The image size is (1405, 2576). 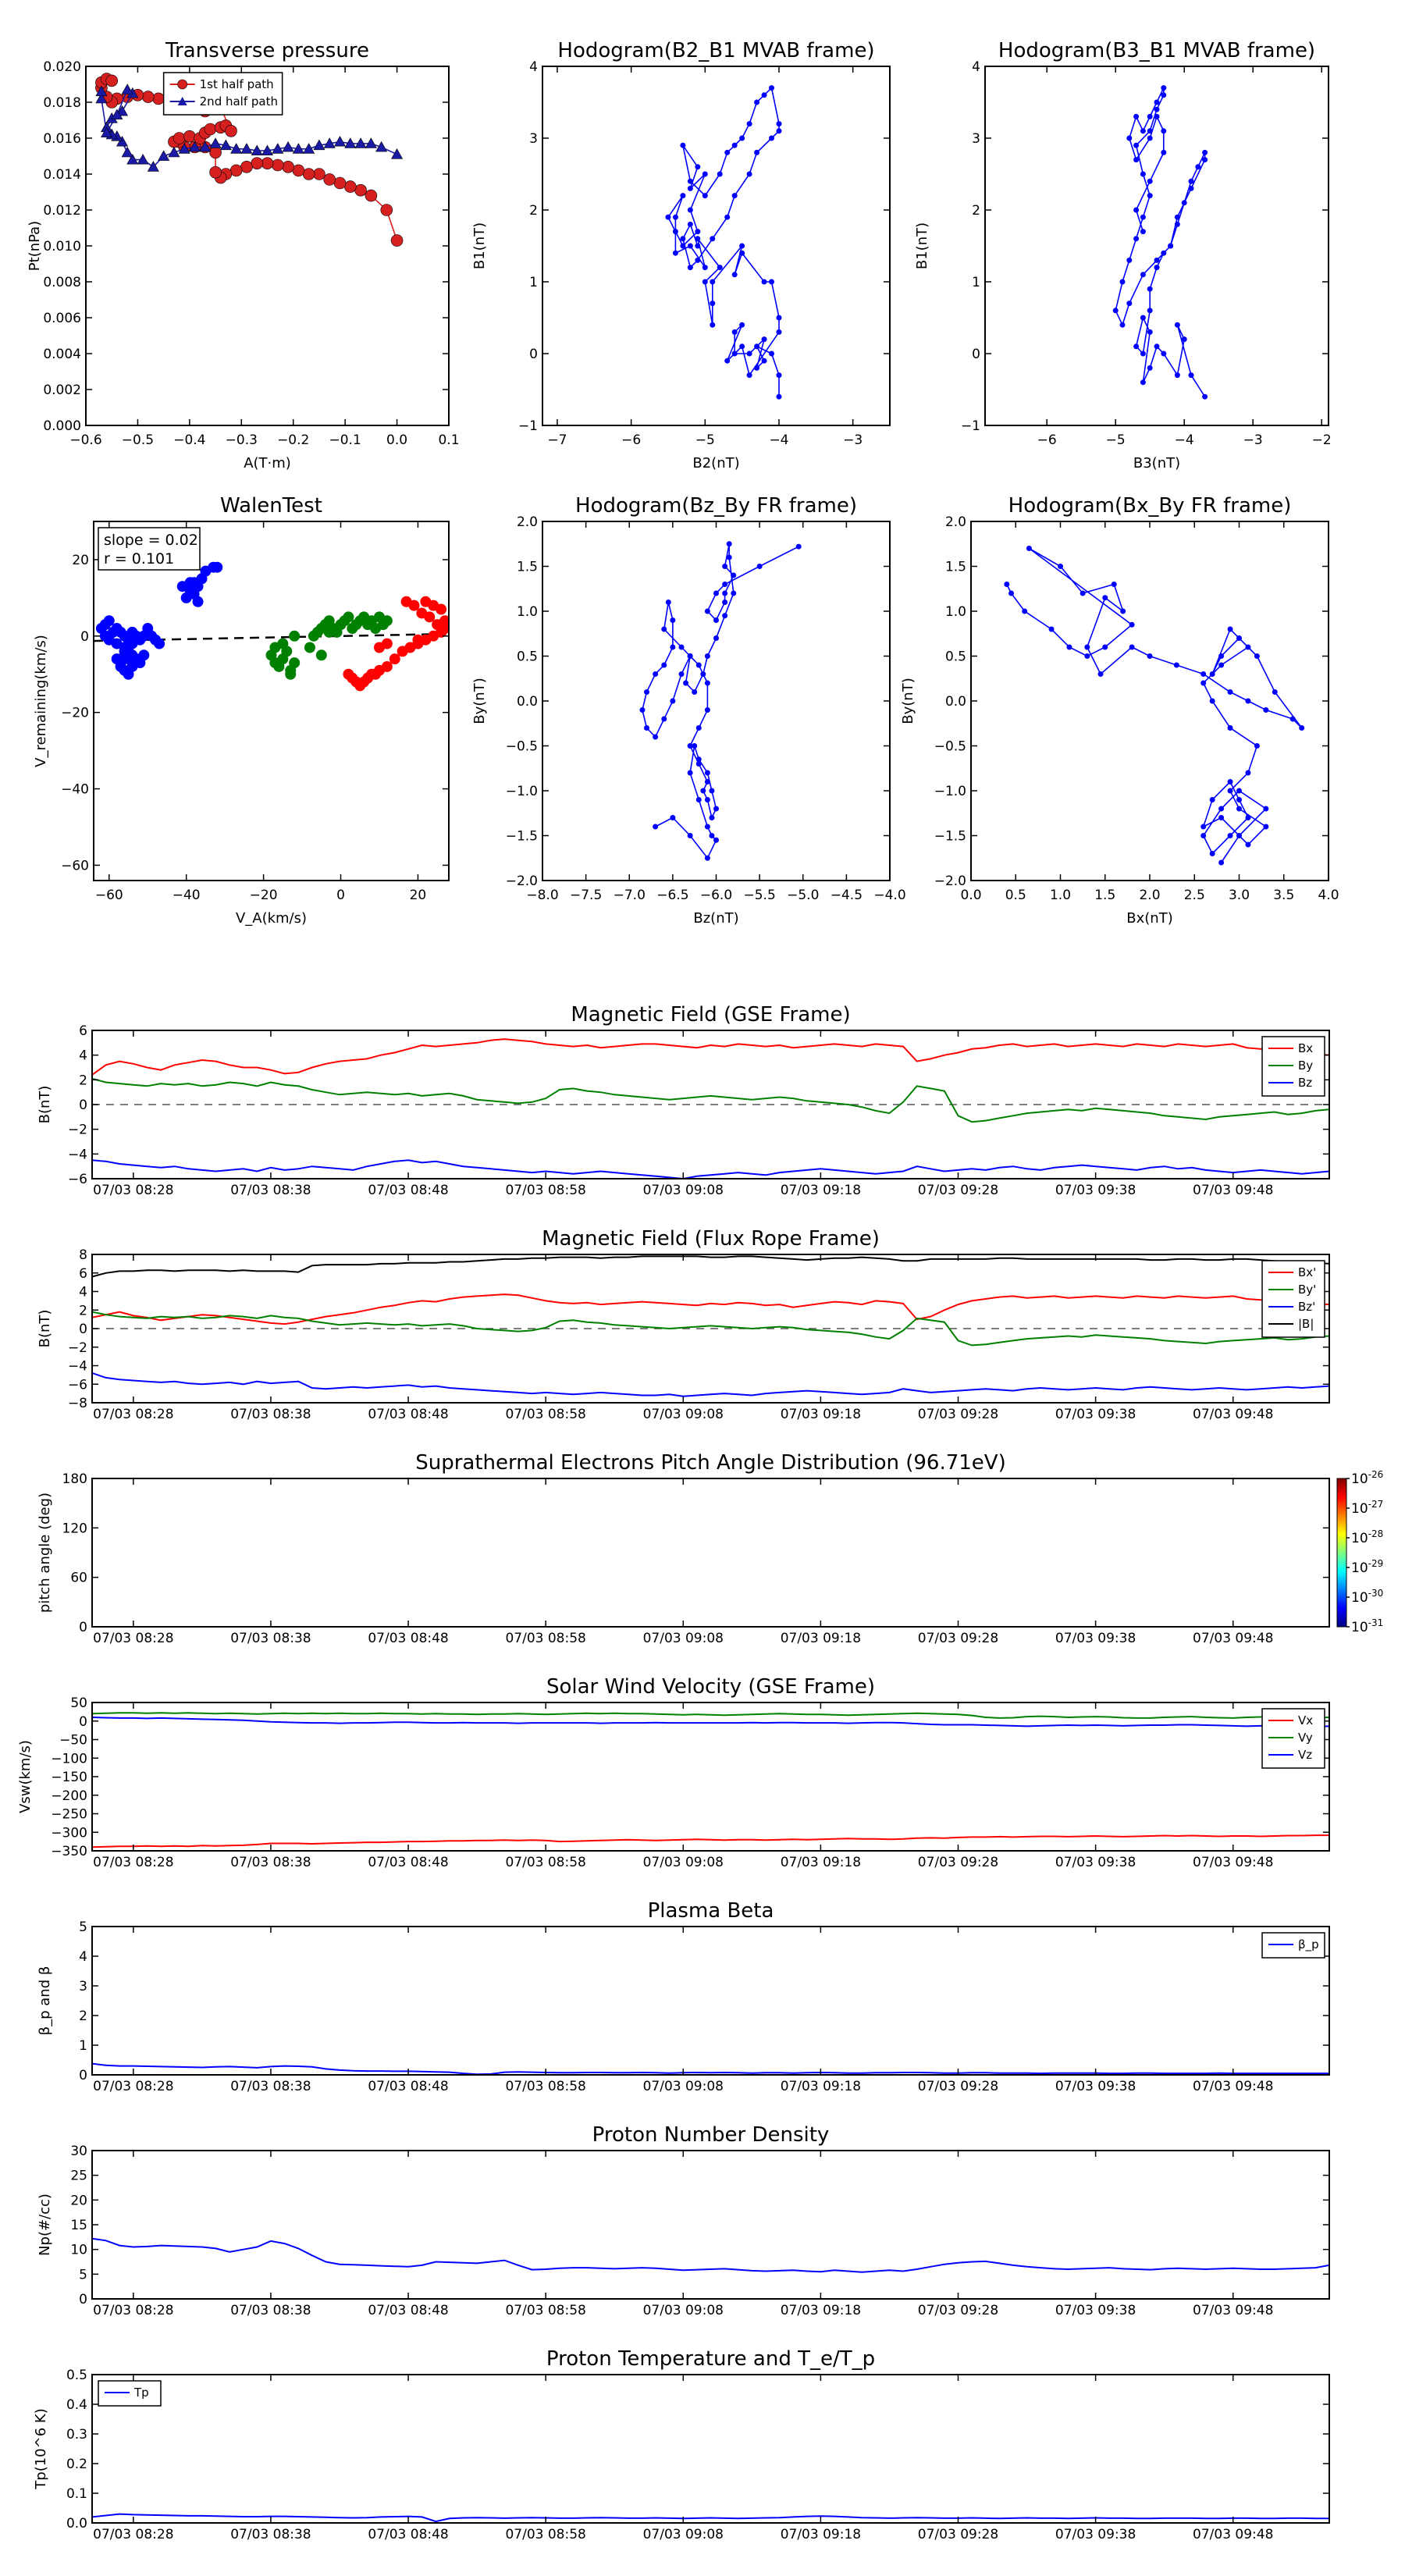 I want to click on y-axis-label: pitch angle (deg), so click(x=45, y=1553).